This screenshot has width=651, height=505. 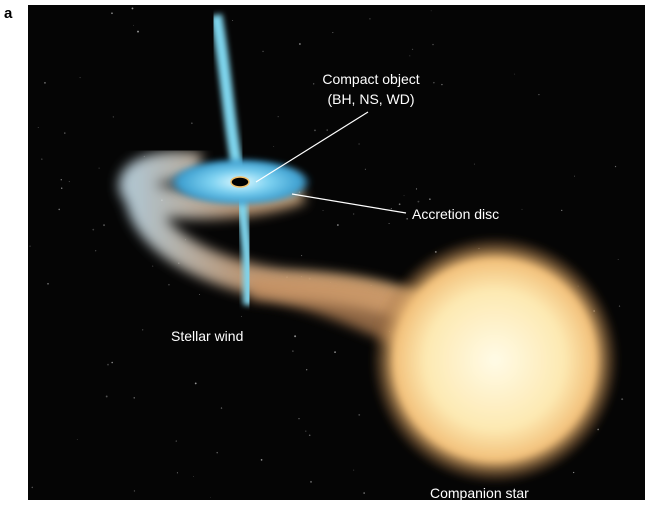 What do you see at coordinates (240, 182) in the screenshot?
I see `compact-object` at bounding box center [240, 182].